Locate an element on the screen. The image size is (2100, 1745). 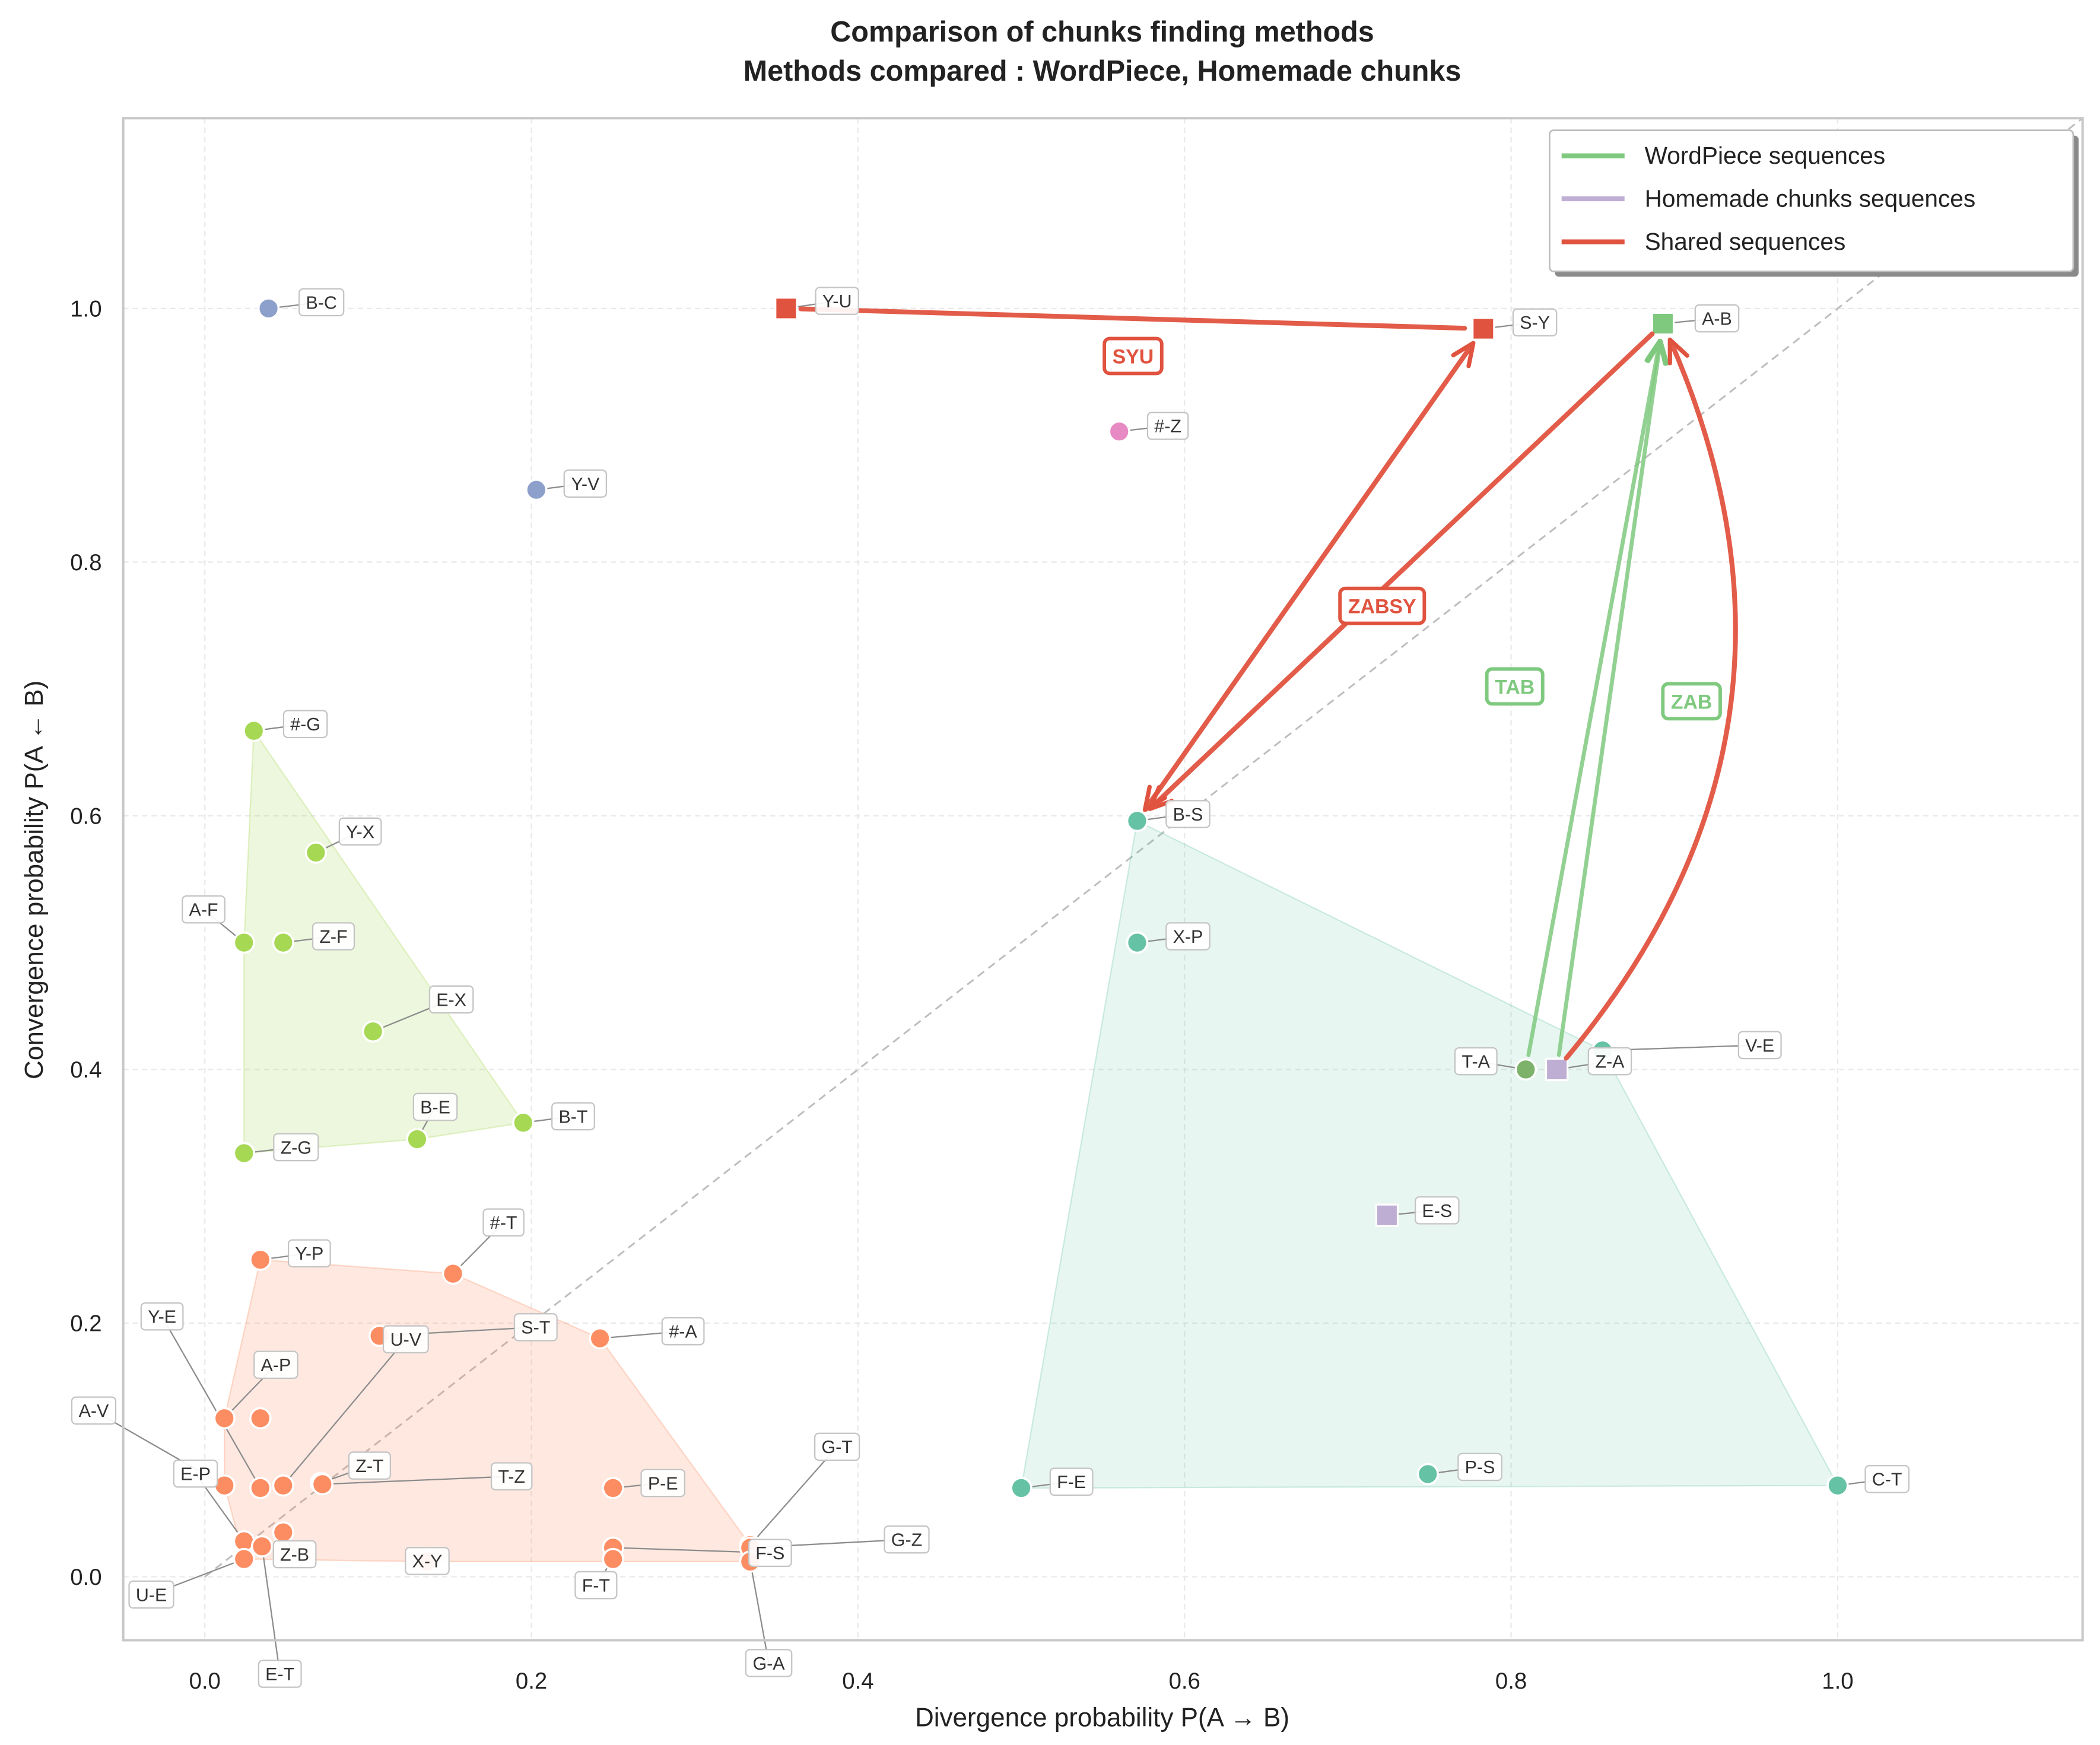
point-label: Y-X is located at coordinates (360, 832).